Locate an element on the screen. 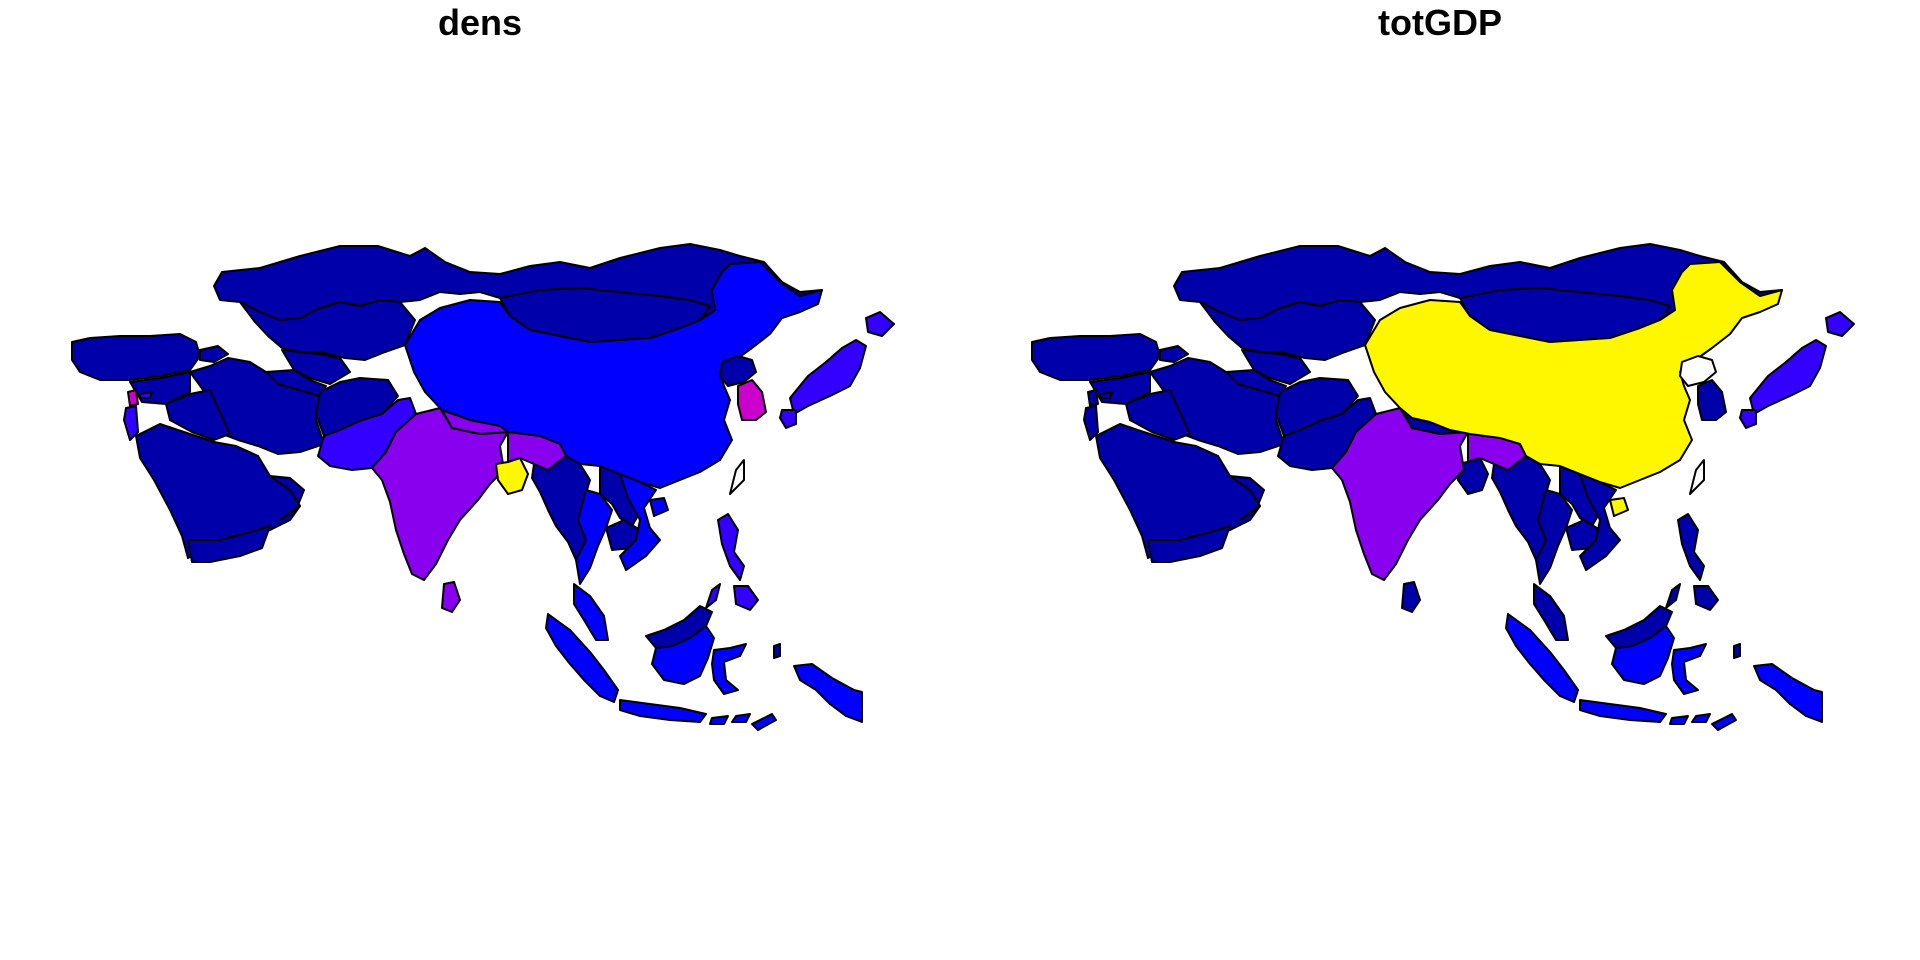  country-india is located at coordinates (1400, 494).